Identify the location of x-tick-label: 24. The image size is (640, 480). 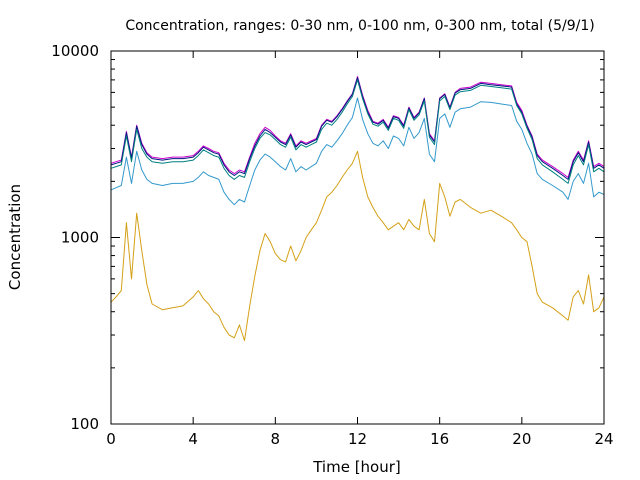
(603, 439).